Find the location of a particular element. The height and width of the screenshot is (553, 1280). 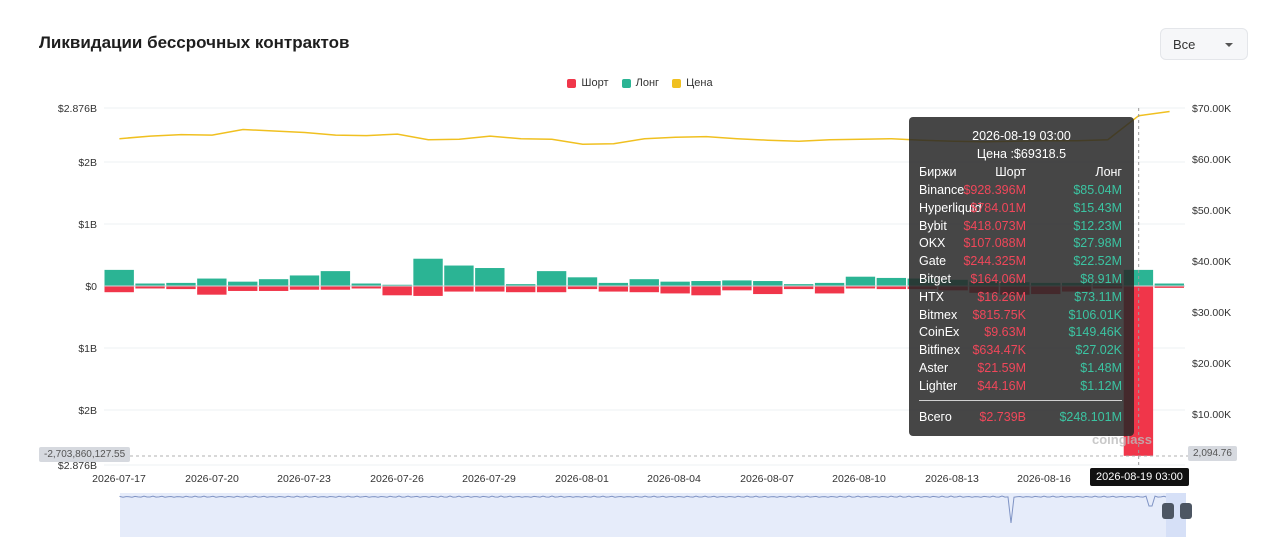

x-tick: 2026-08-13 is located at coordinates (952, 479).